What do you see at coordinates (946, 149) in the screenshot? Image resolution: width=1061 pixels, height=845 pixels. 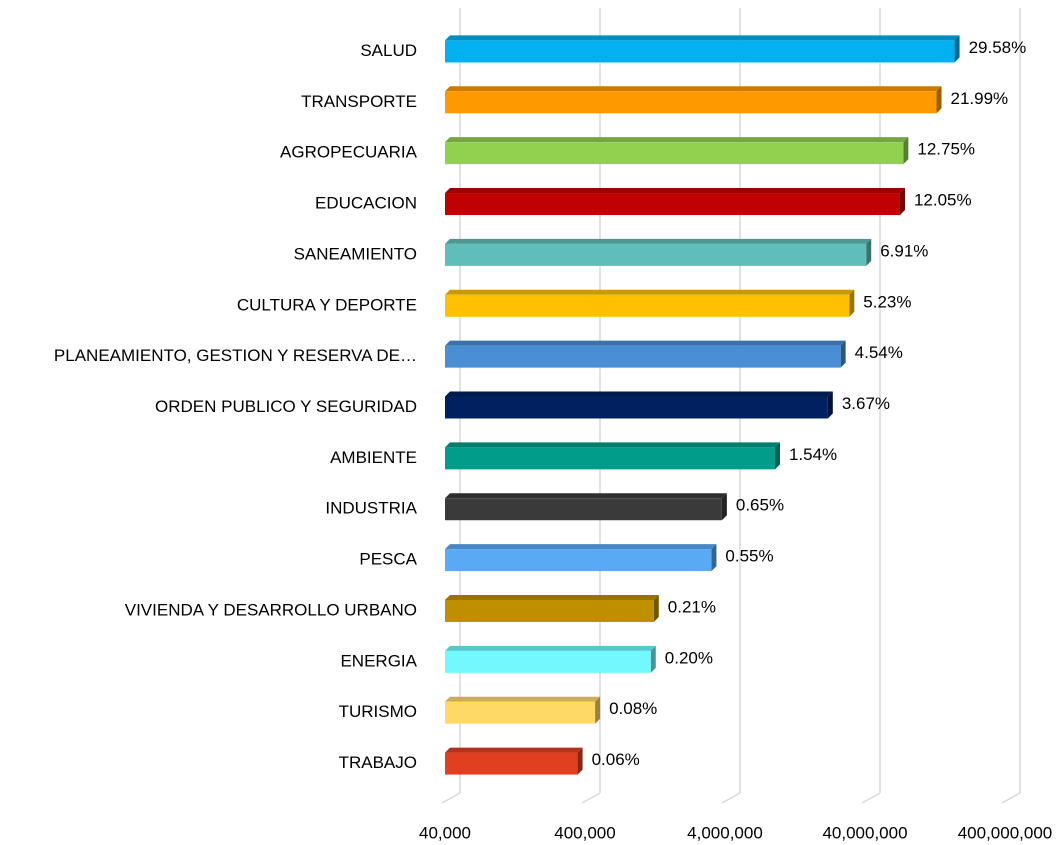 I see `data-label: 12.75%` at bounding box center [946, 149].